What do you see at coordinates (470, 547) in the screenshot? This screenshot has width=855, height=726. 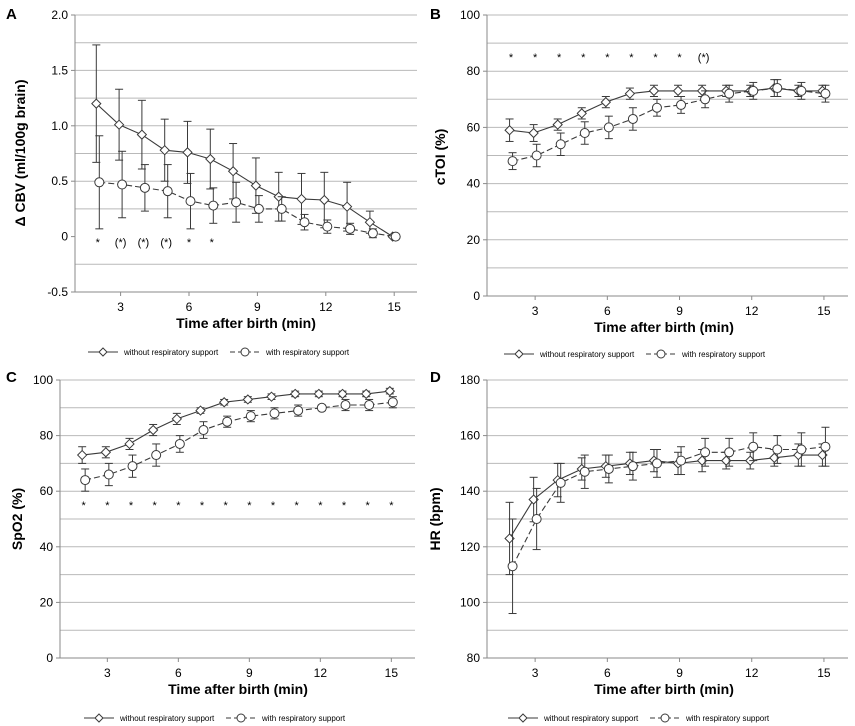 I see `y-tick-label: 120` at bounding box center [470, 547].